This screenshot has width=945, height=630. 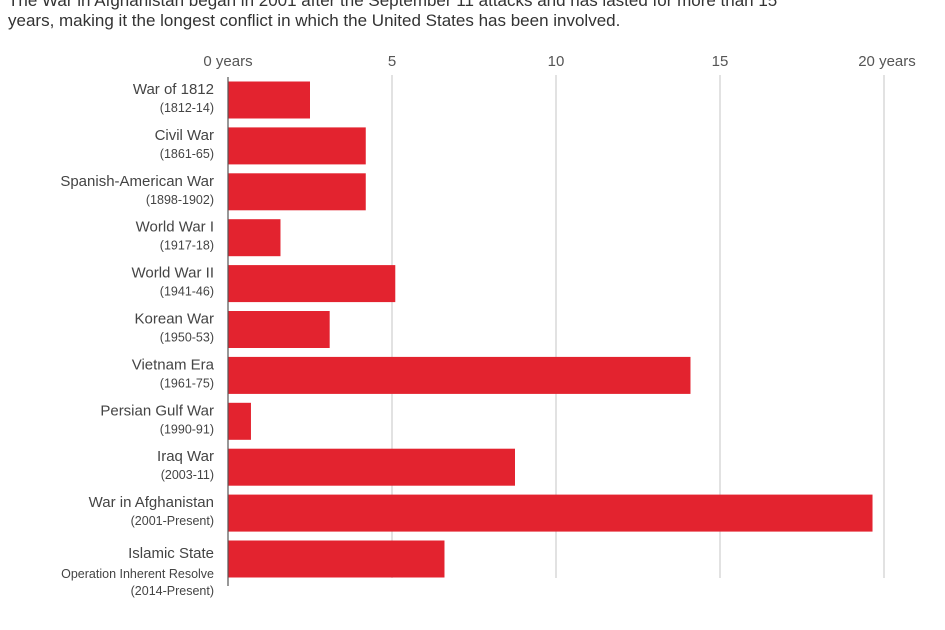 I want to click on bar-korean-war, so click(x=279, y=329).